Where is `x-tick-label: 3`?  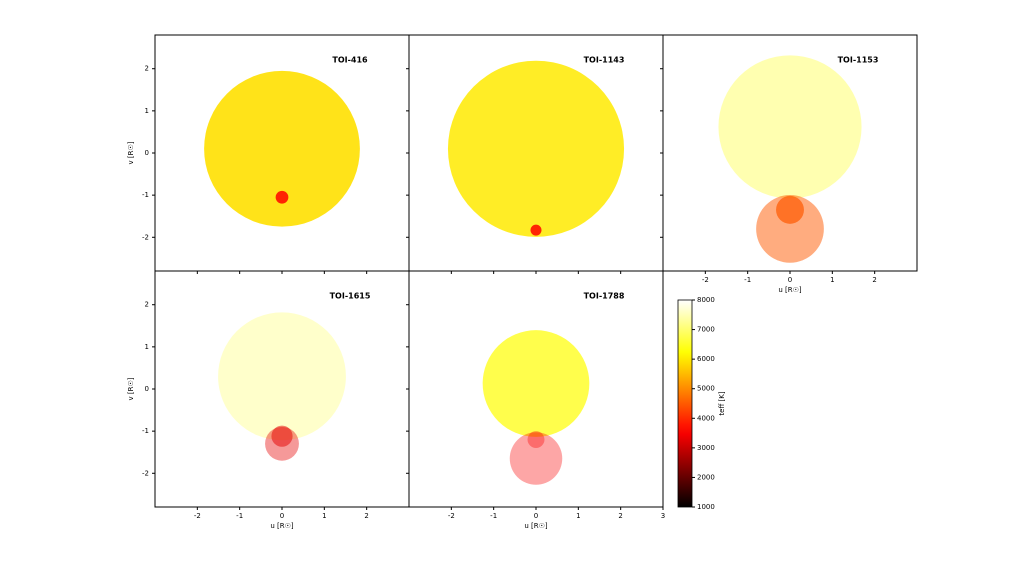 x-tick-label: 3 is located at coordinates (663, 516).